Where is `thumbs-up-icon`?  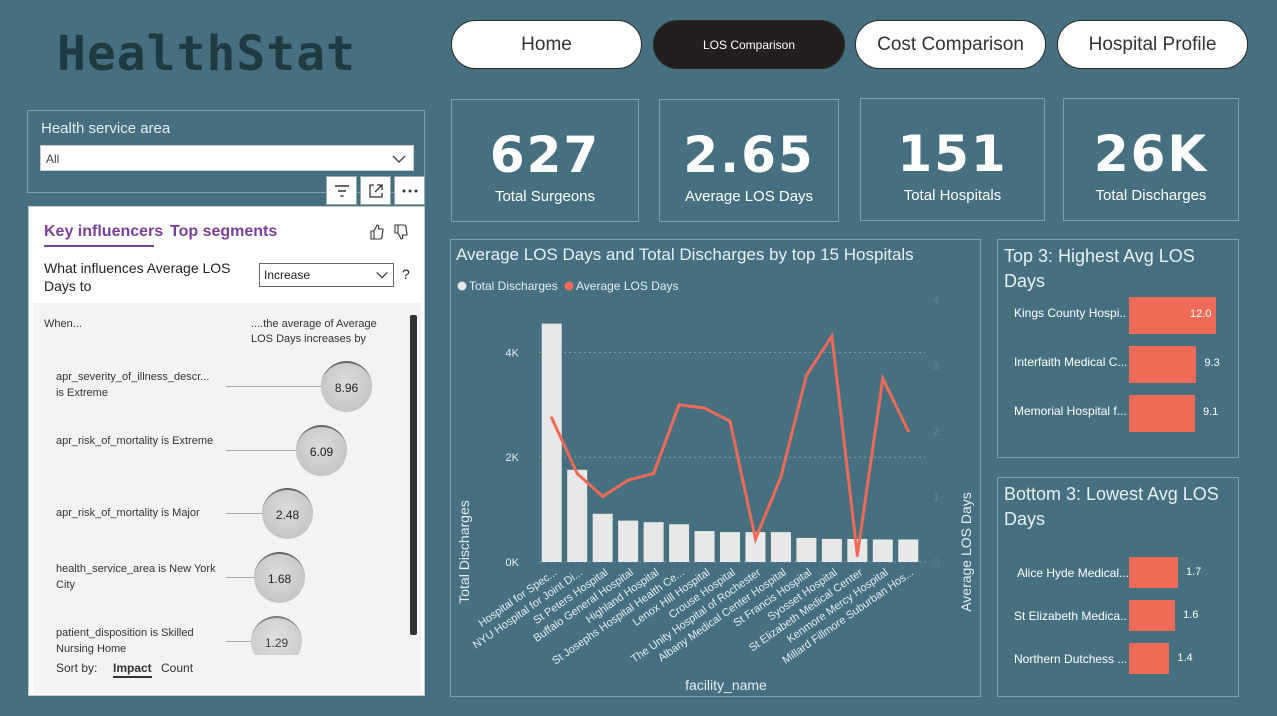 thumbs-up-icon is located at coordinates (377, 232).